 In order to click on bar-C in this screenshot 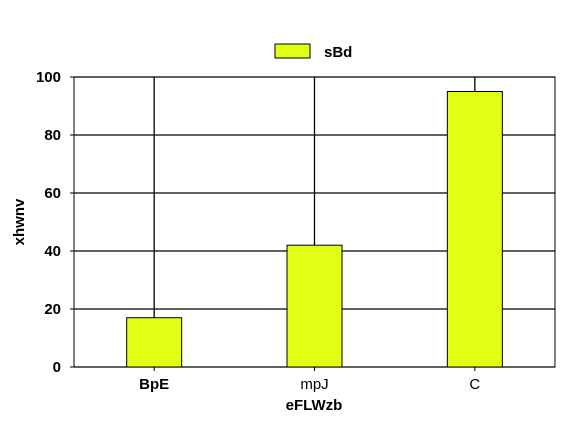, I will do `click(474, 230)`.